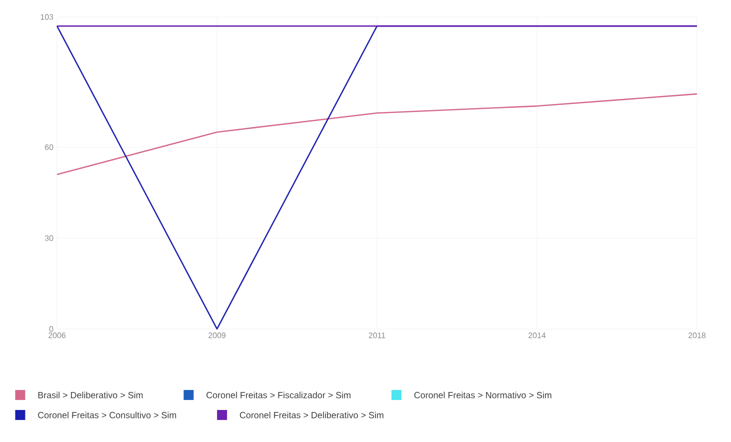 This screenshot has width=731, height=442. What do you see at coordinates (278, 395) in the screenshot?
I see `legend-label: Coronel Freitas > Fiscalizador > Sim` at bounding box center [278, 395].